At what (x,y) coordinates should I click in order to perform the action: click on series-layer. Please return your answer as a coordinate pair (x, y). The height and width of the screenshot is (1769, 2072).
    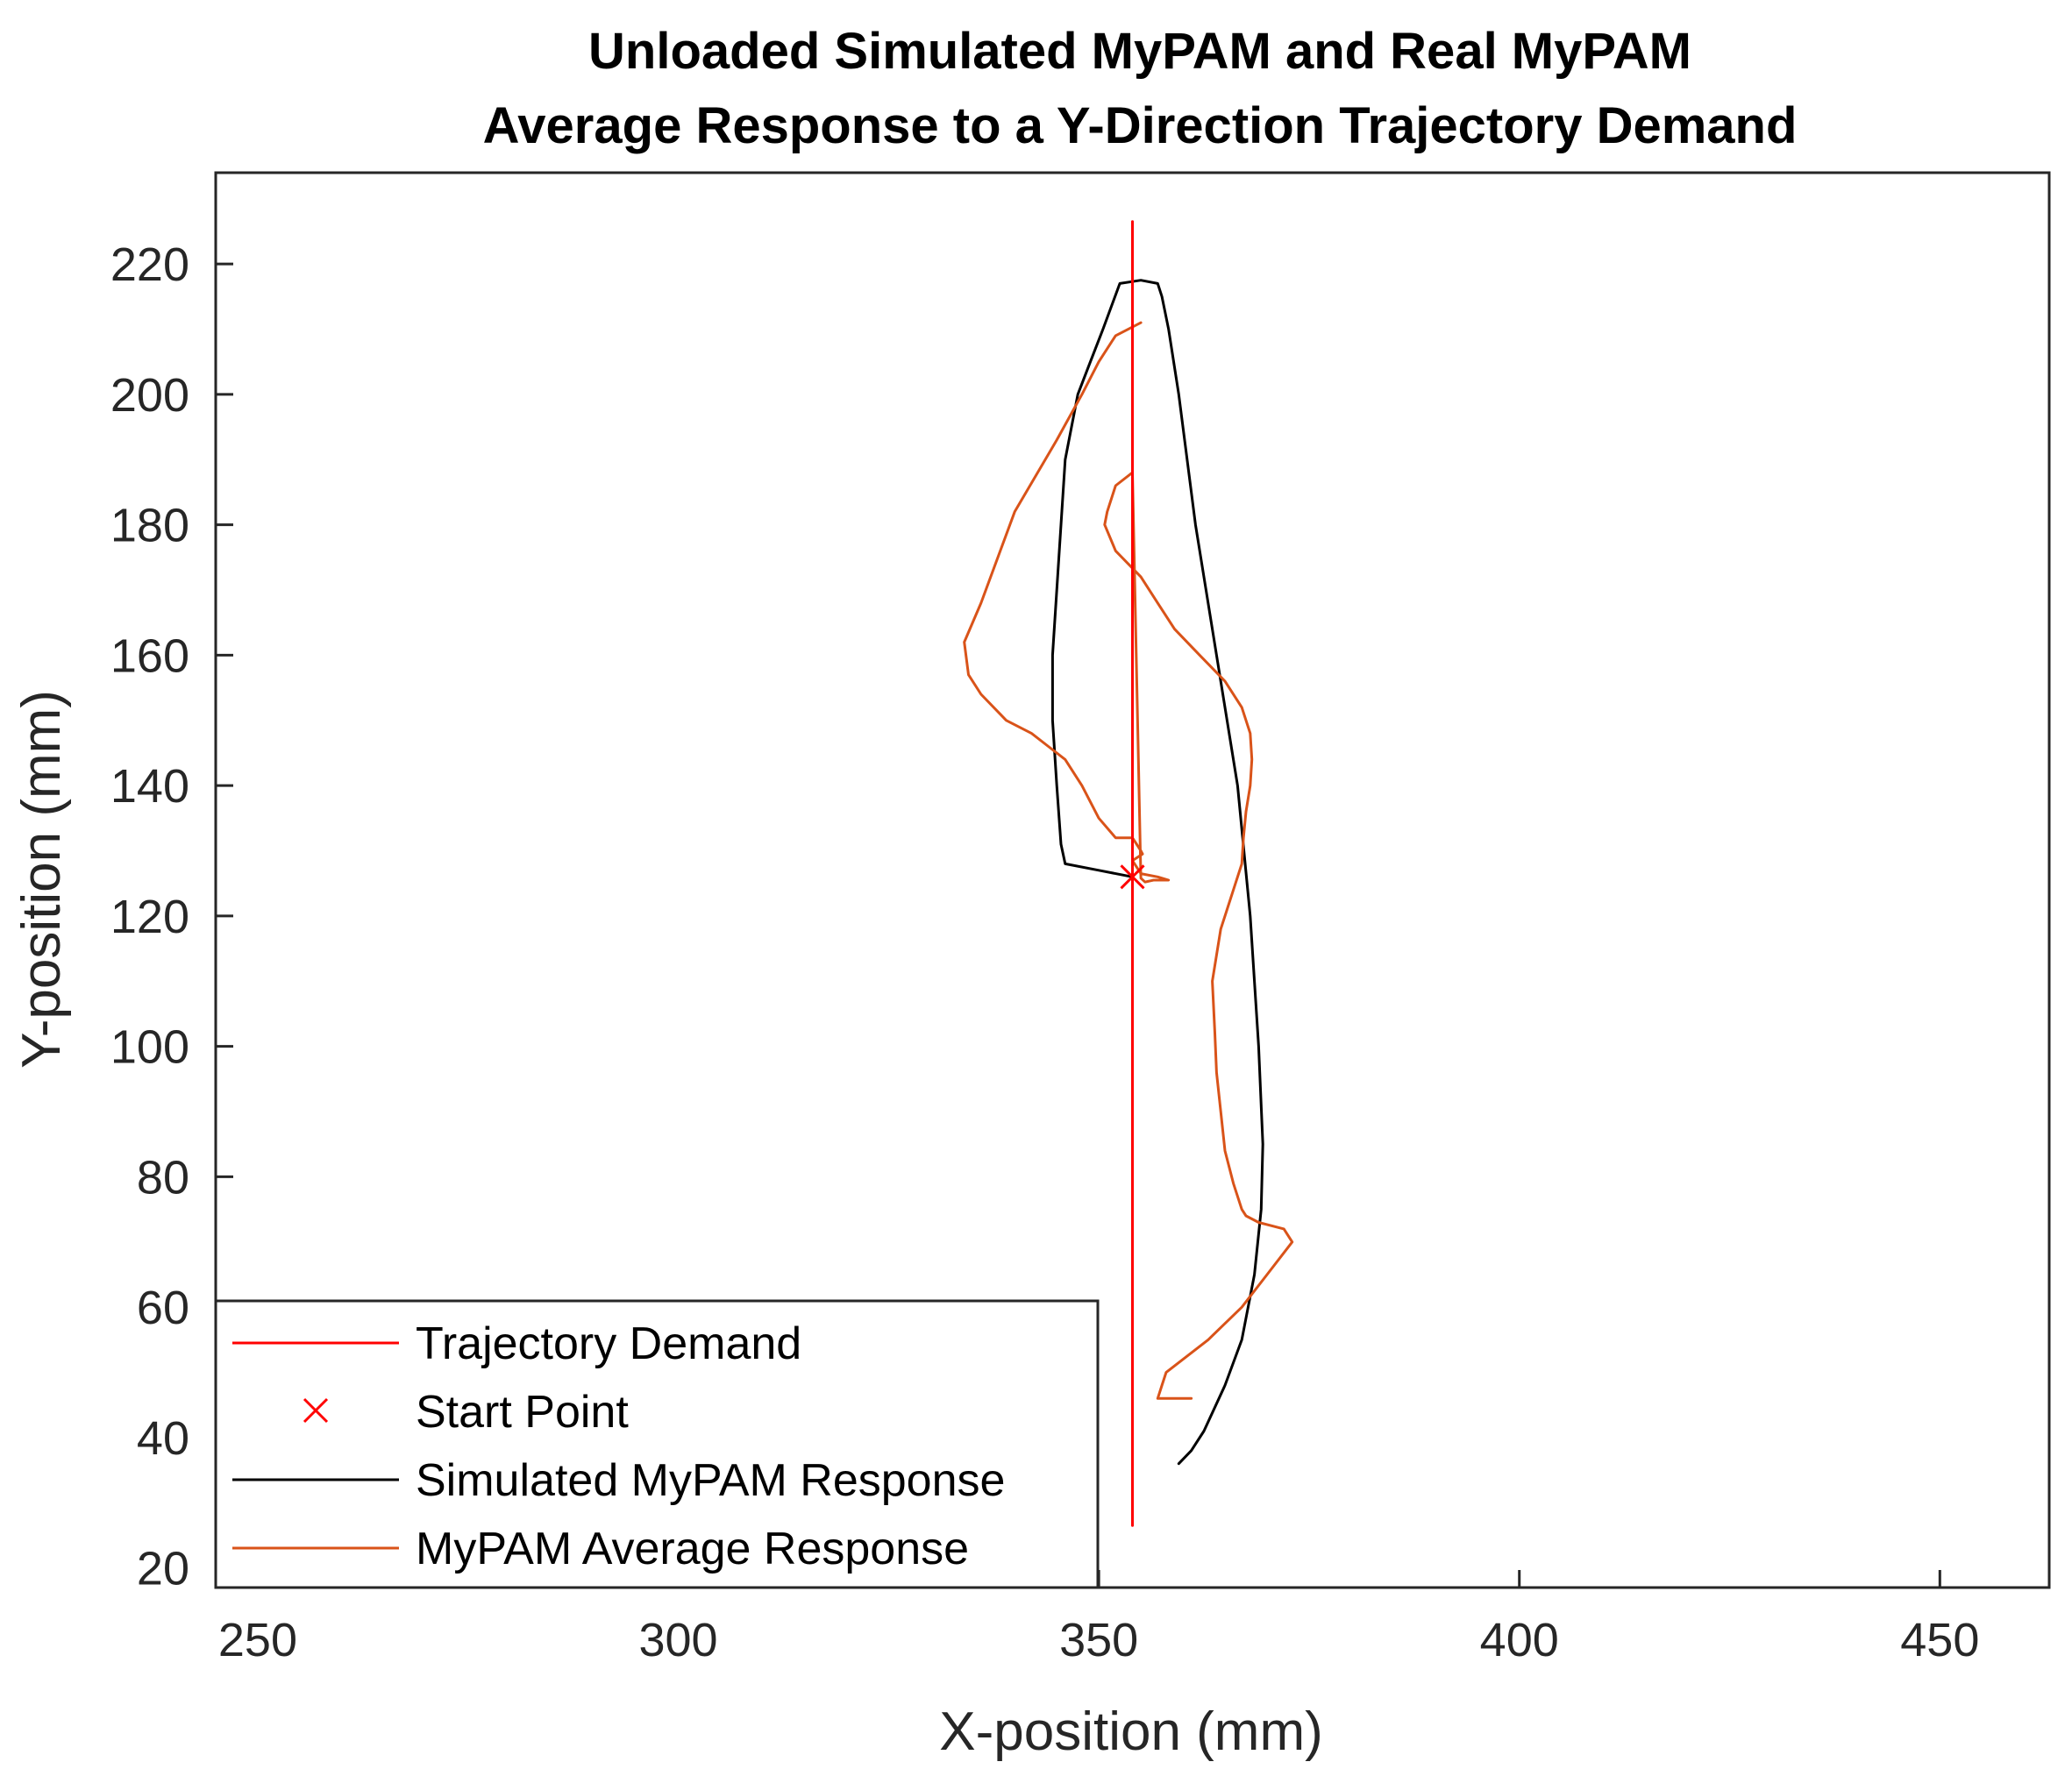
    Looking at the image, I should click on (1128, 873).